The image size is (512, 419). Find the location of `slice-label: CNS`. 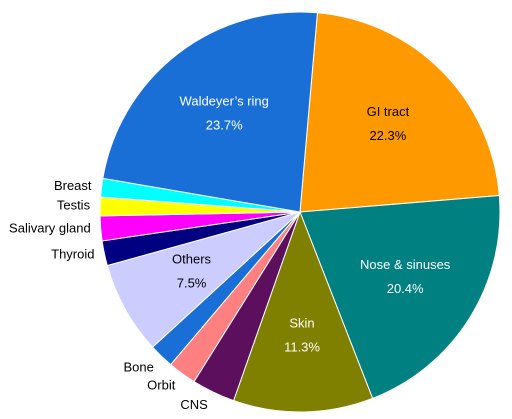

slice-label: CNS is located at coordinates (194, 404).